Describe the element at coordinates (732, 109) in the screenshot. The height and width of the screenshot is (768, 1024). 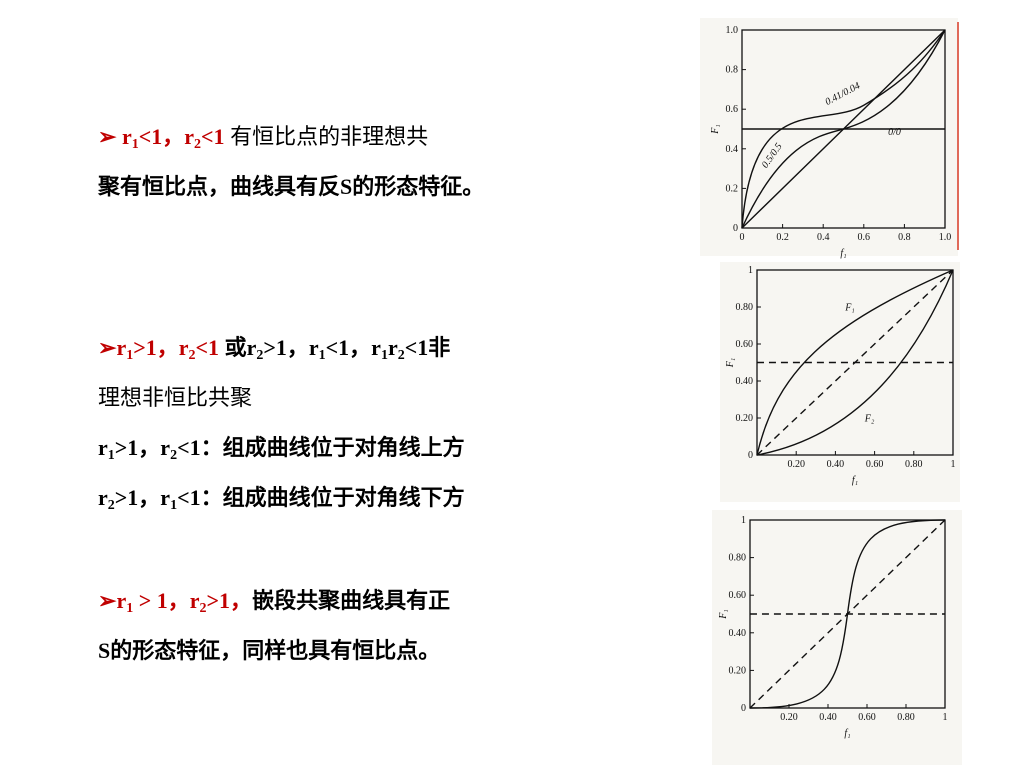
I see `y-tick-label: 0.6` at that location.